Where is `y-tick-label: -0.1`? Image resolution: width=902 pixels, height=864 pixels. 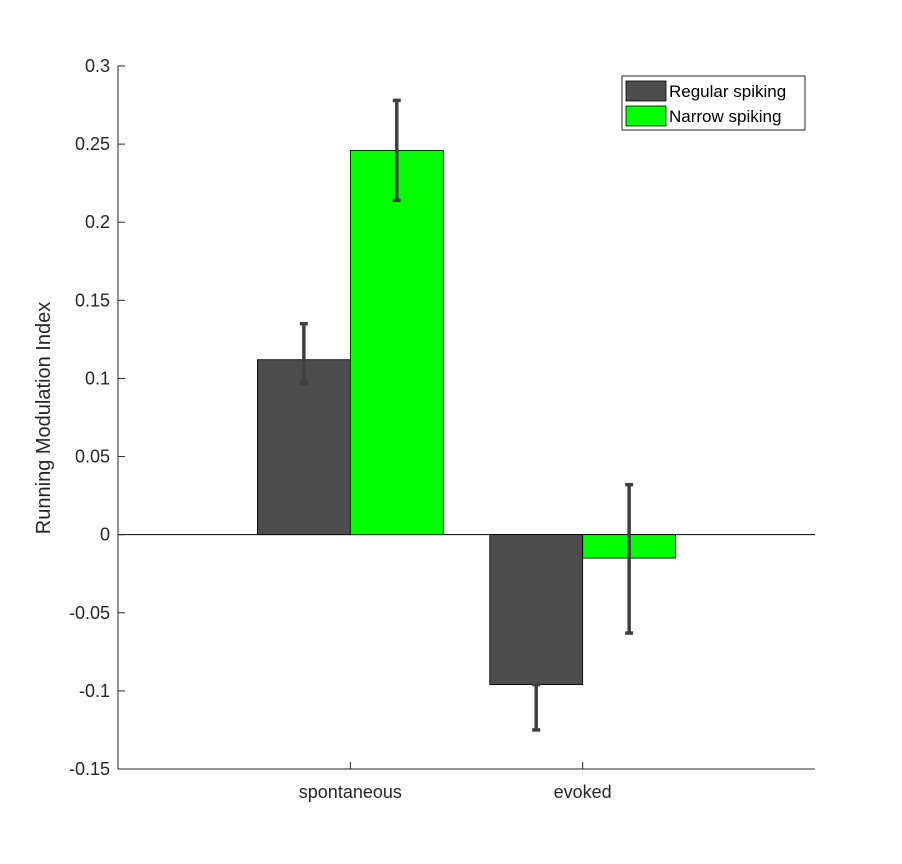 y-tick-label: -0.1 is located at coordinates (94, 691).